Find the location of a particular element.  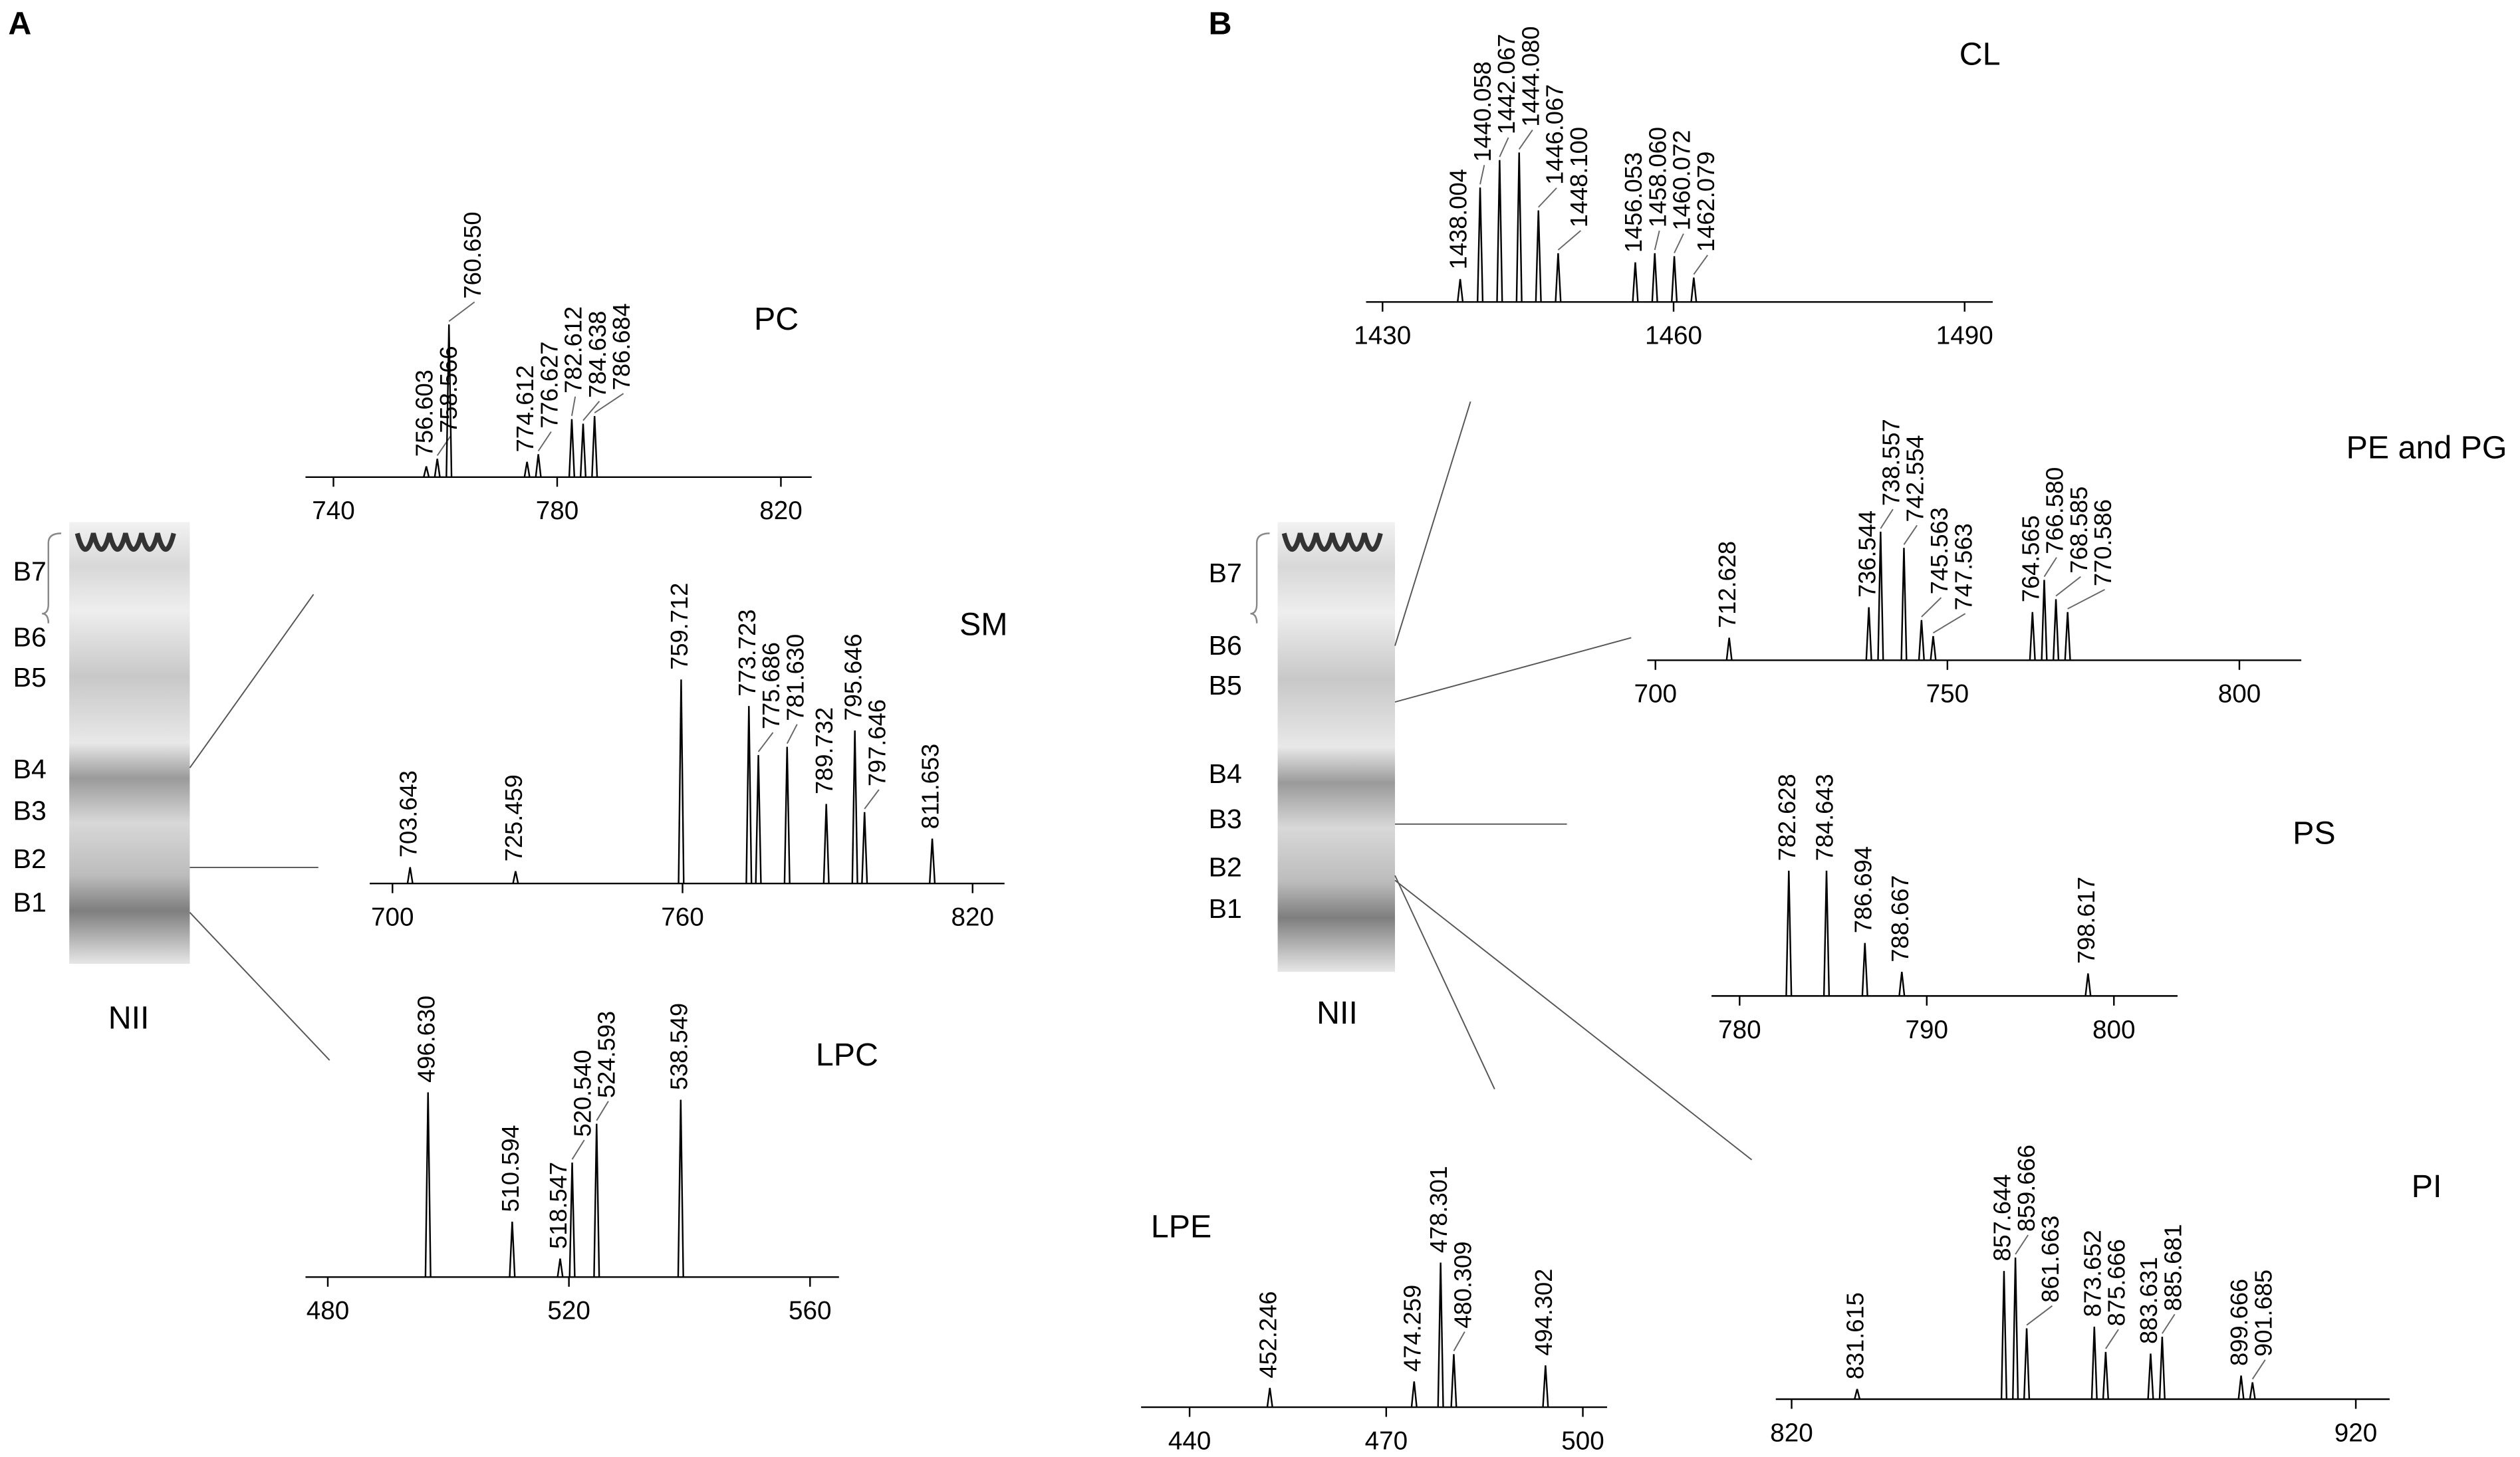

peak-label: 773.723 is located at coordinates (747, 653).